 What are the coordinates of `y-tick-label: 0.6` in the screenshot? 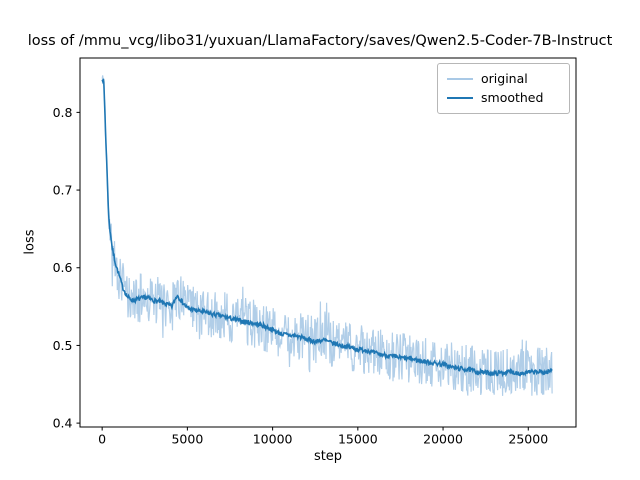 It's located at (63, 267).